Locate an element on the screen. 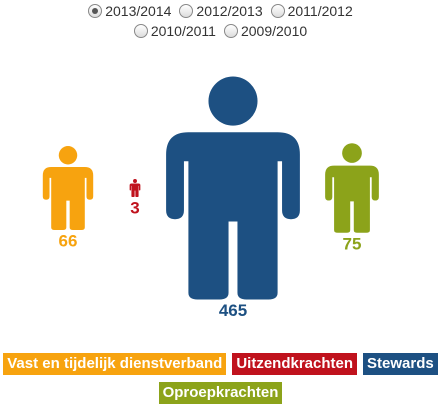  legend-item: Uitzendkrachten is located at coordinates (295, 364).